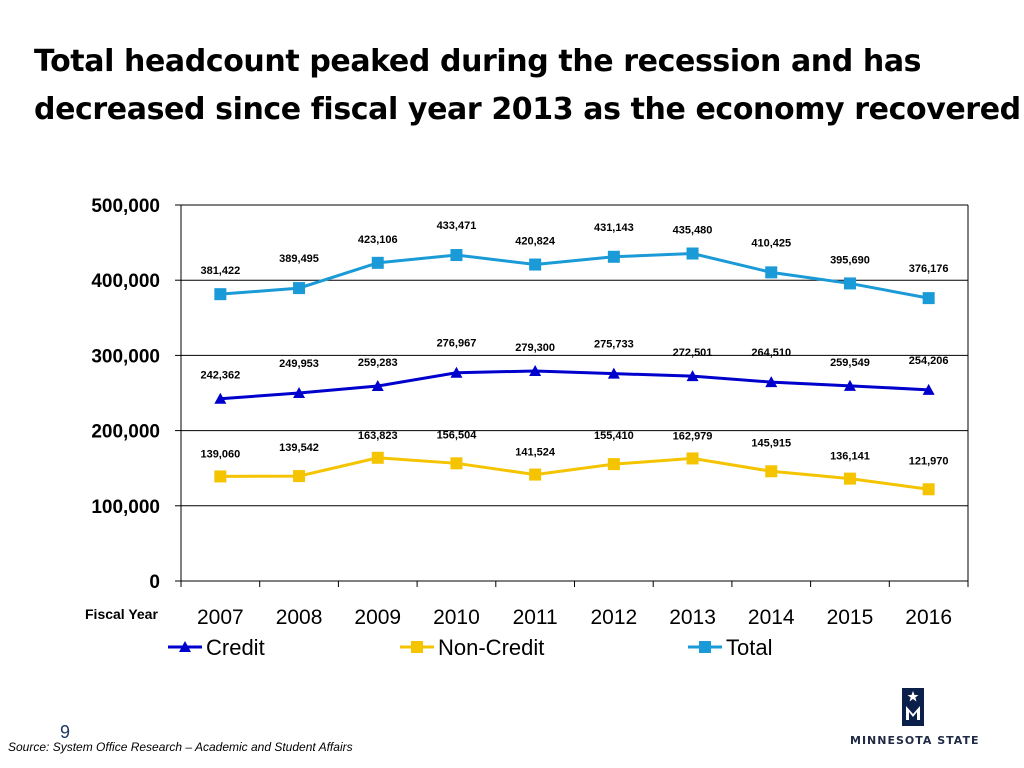  Describe the element at coordinates (929, 269) in the screenshot. I see `data-label-total: 376,176` at that location.